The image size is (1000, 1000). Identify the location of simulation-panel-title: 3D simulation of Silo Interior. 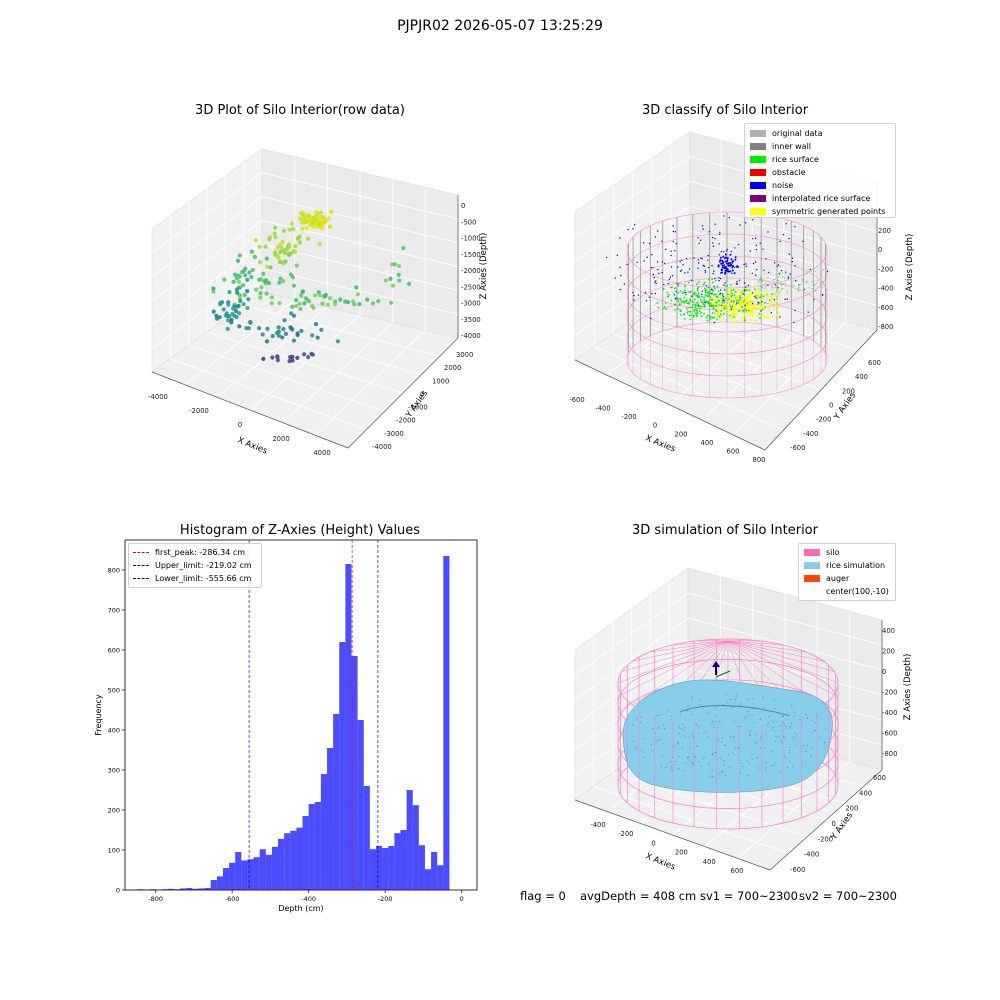
(725, 530).